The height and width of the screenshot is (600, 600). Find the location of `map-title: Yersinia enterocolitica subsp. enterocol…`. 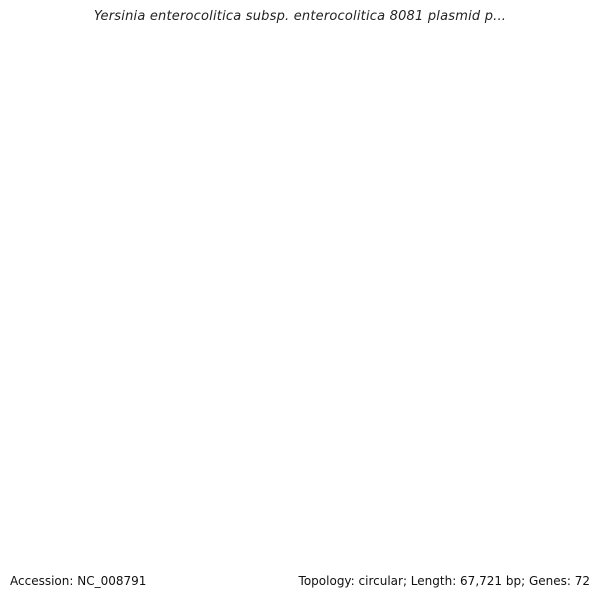

map-title: Yersinia enterocolitica subsp. enterocol… is located at coordinates (300, 16).